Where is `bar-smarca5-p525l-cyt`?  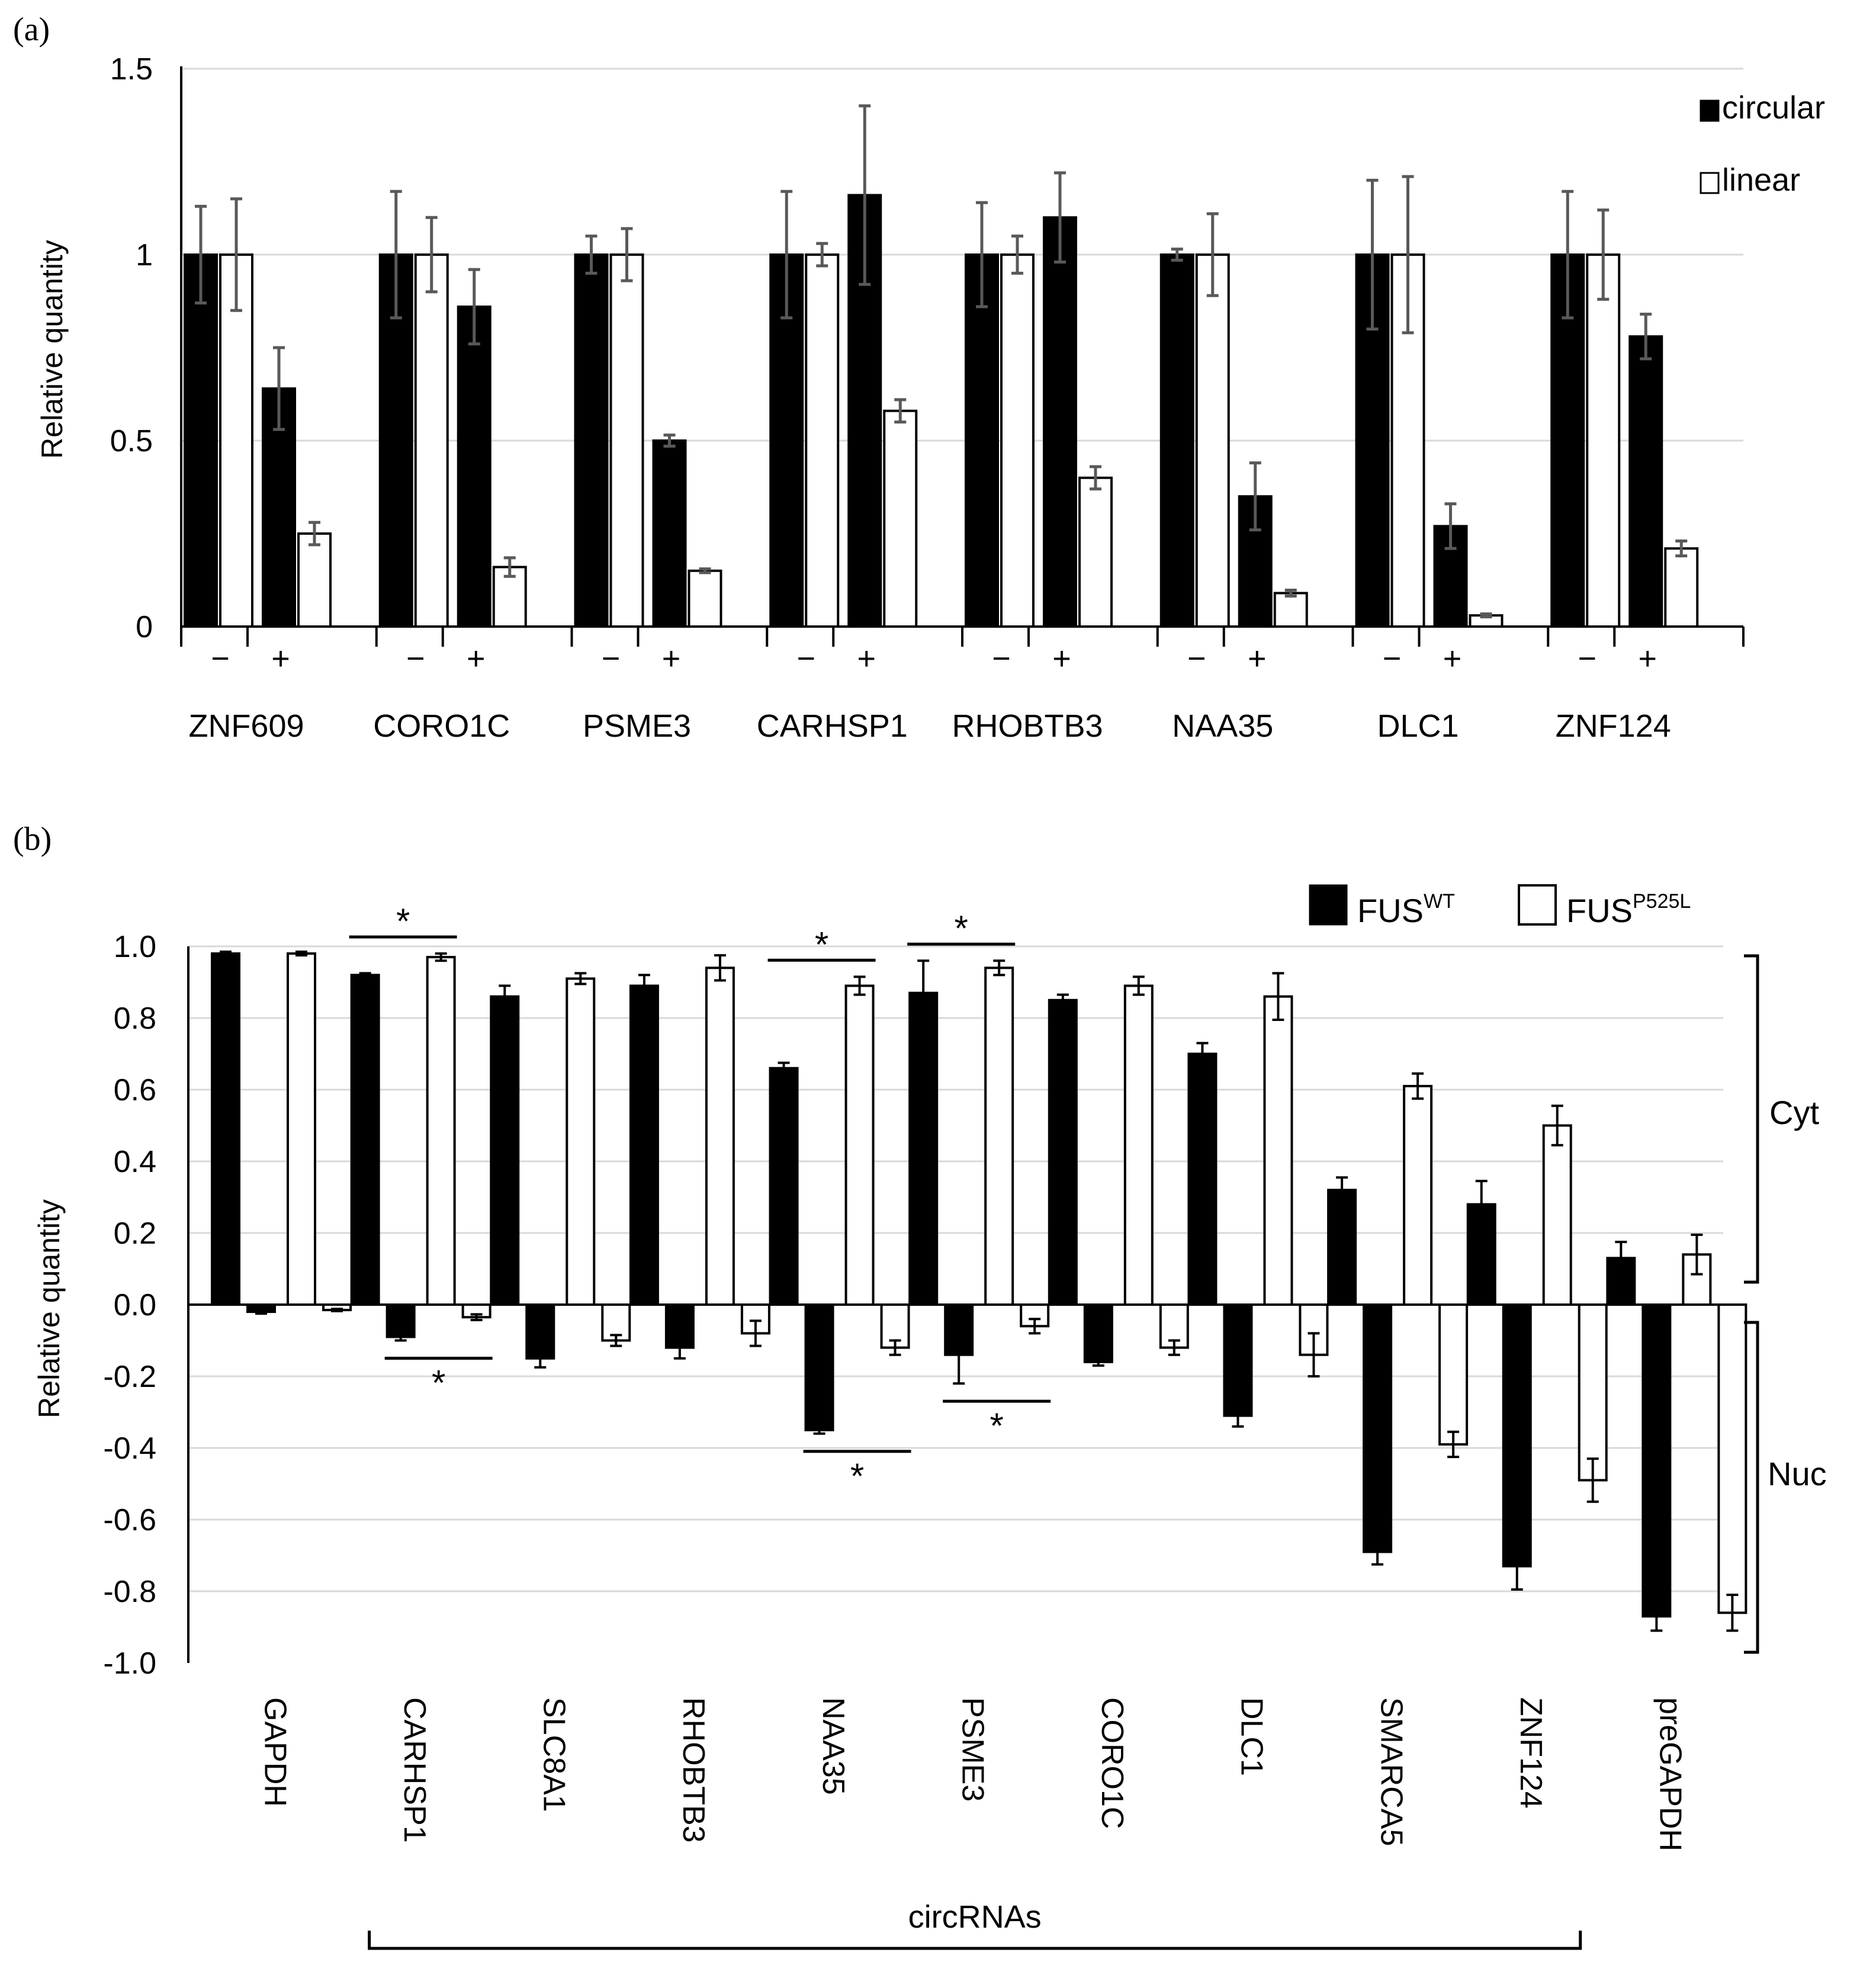 bar-smarca5-p525l-cyt is located at coordinates (1418, 1195).